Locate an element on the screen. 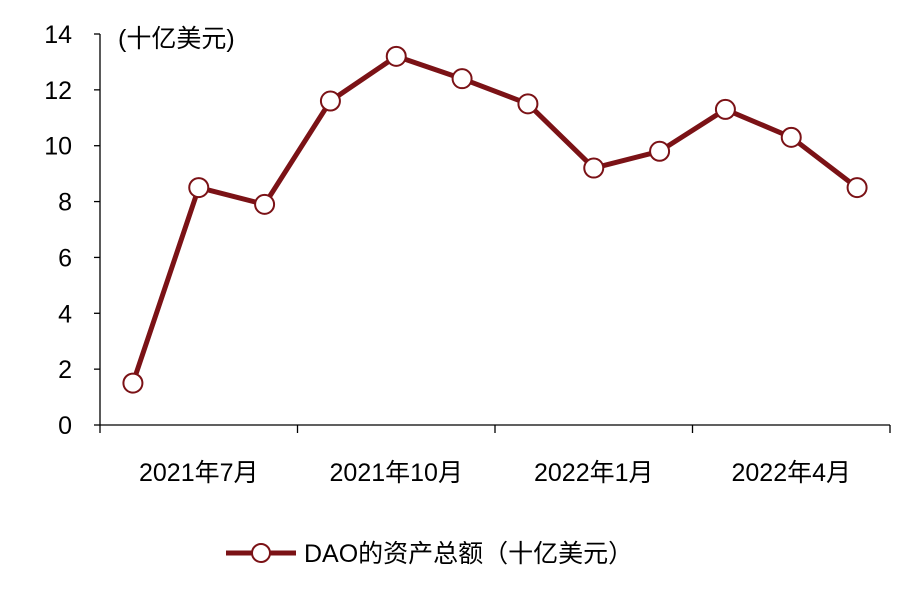 The height and width of the screenshot is (590, 920). x-tick-label: 2021年10月 is located at coordinates (396, 473).